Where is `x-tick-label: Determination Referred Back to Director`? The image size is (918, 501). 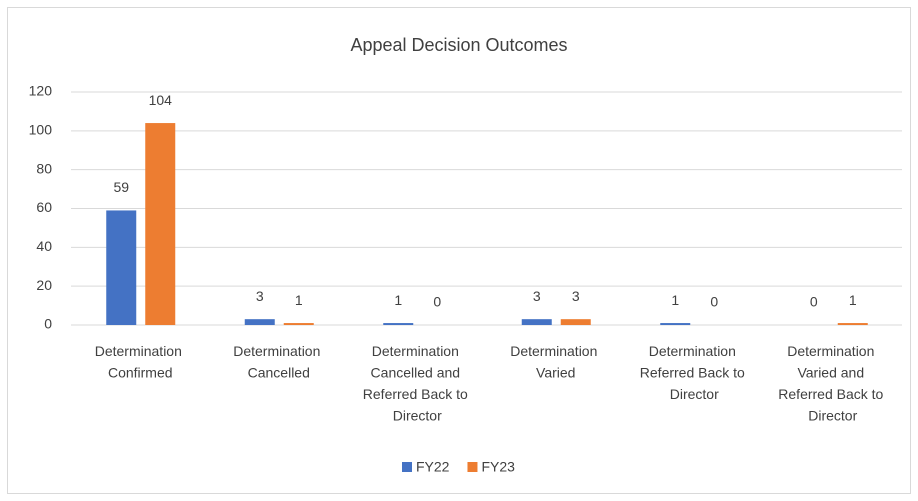 x-tick-label: Determination Referred Back to Director is located at coordinates (694, 372).